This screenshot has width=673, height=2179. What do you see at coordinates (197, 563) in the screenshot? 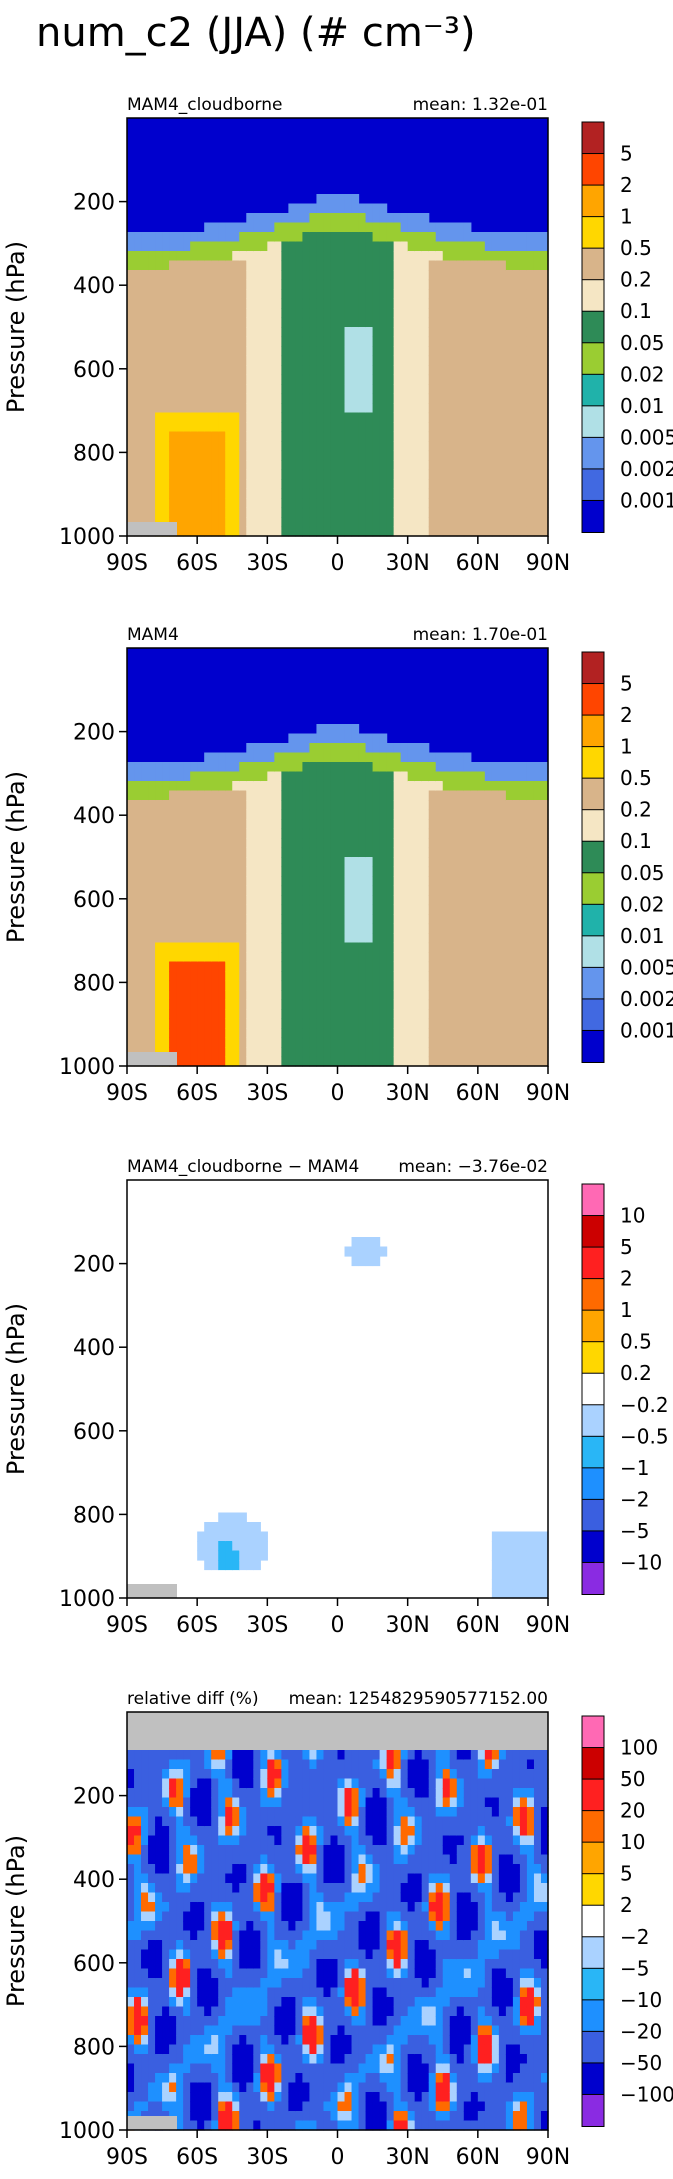
I see `x-tick-label: 60S` at bounding box center [197, 563].